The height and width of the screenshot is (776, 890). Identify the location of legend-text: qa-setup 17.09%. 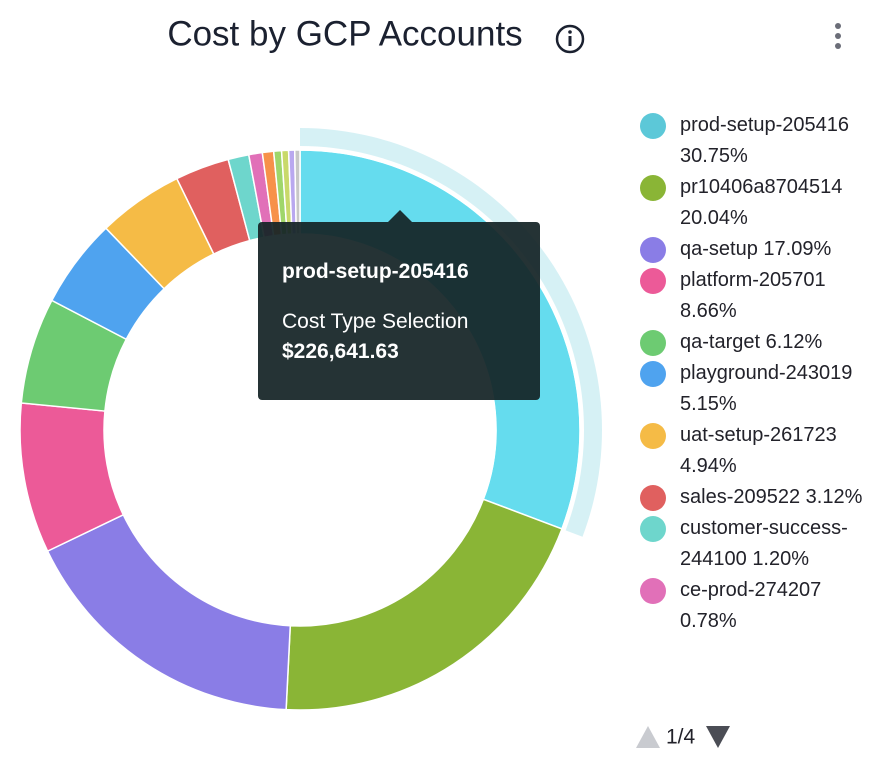
(773, 249).